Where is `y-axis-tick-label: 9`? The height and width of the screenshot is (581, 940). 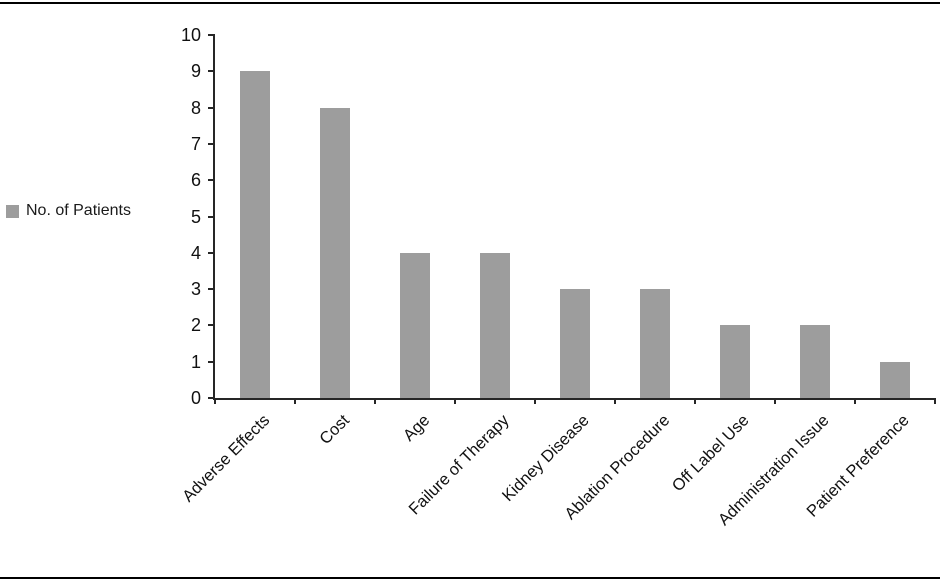 y-axis-tick-label: 9 is located at coordinates (195, 71).